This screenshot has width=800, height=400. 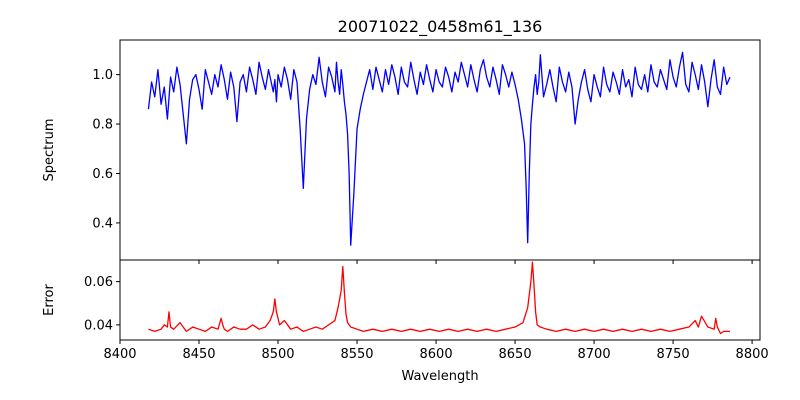 What do you see at coordinates (102, 125) in the screenshot?
I see `spectrum-y-tick-label: 0.8` at bounding box center [102, 125].